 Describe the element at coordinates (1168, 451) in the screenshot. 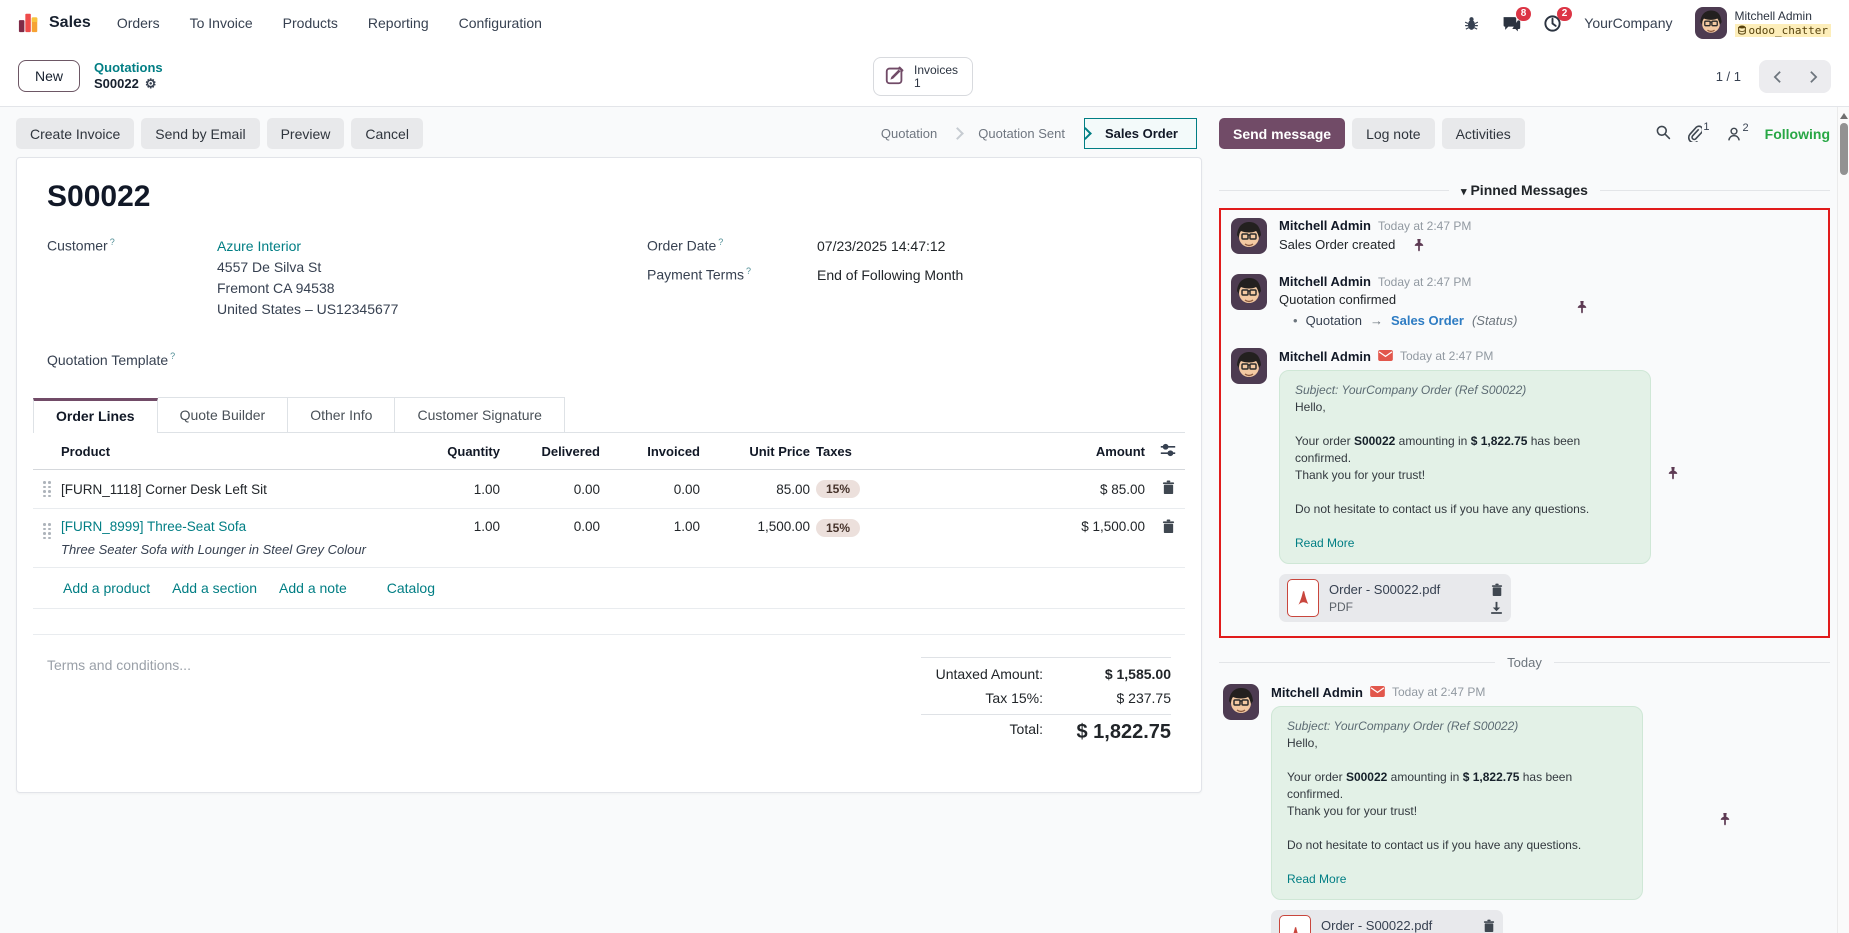

I see `optional-columns-icon` at that location.